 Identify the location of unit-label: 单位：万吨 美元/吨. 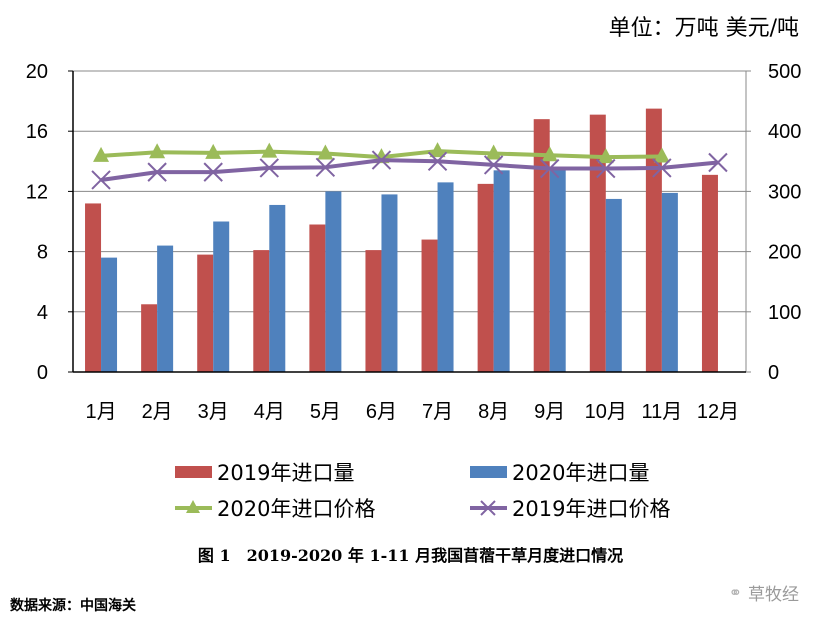
(703, 28).